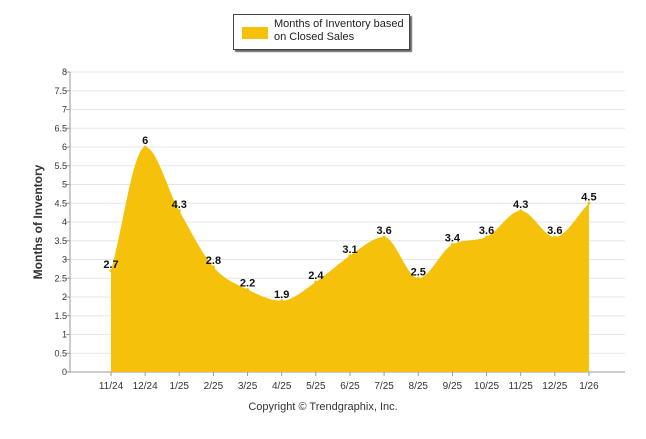 Image resolution: width=646 pixels, height=439 pixels. I want to click on x-tick-label: 10/25, so click(486, 386).